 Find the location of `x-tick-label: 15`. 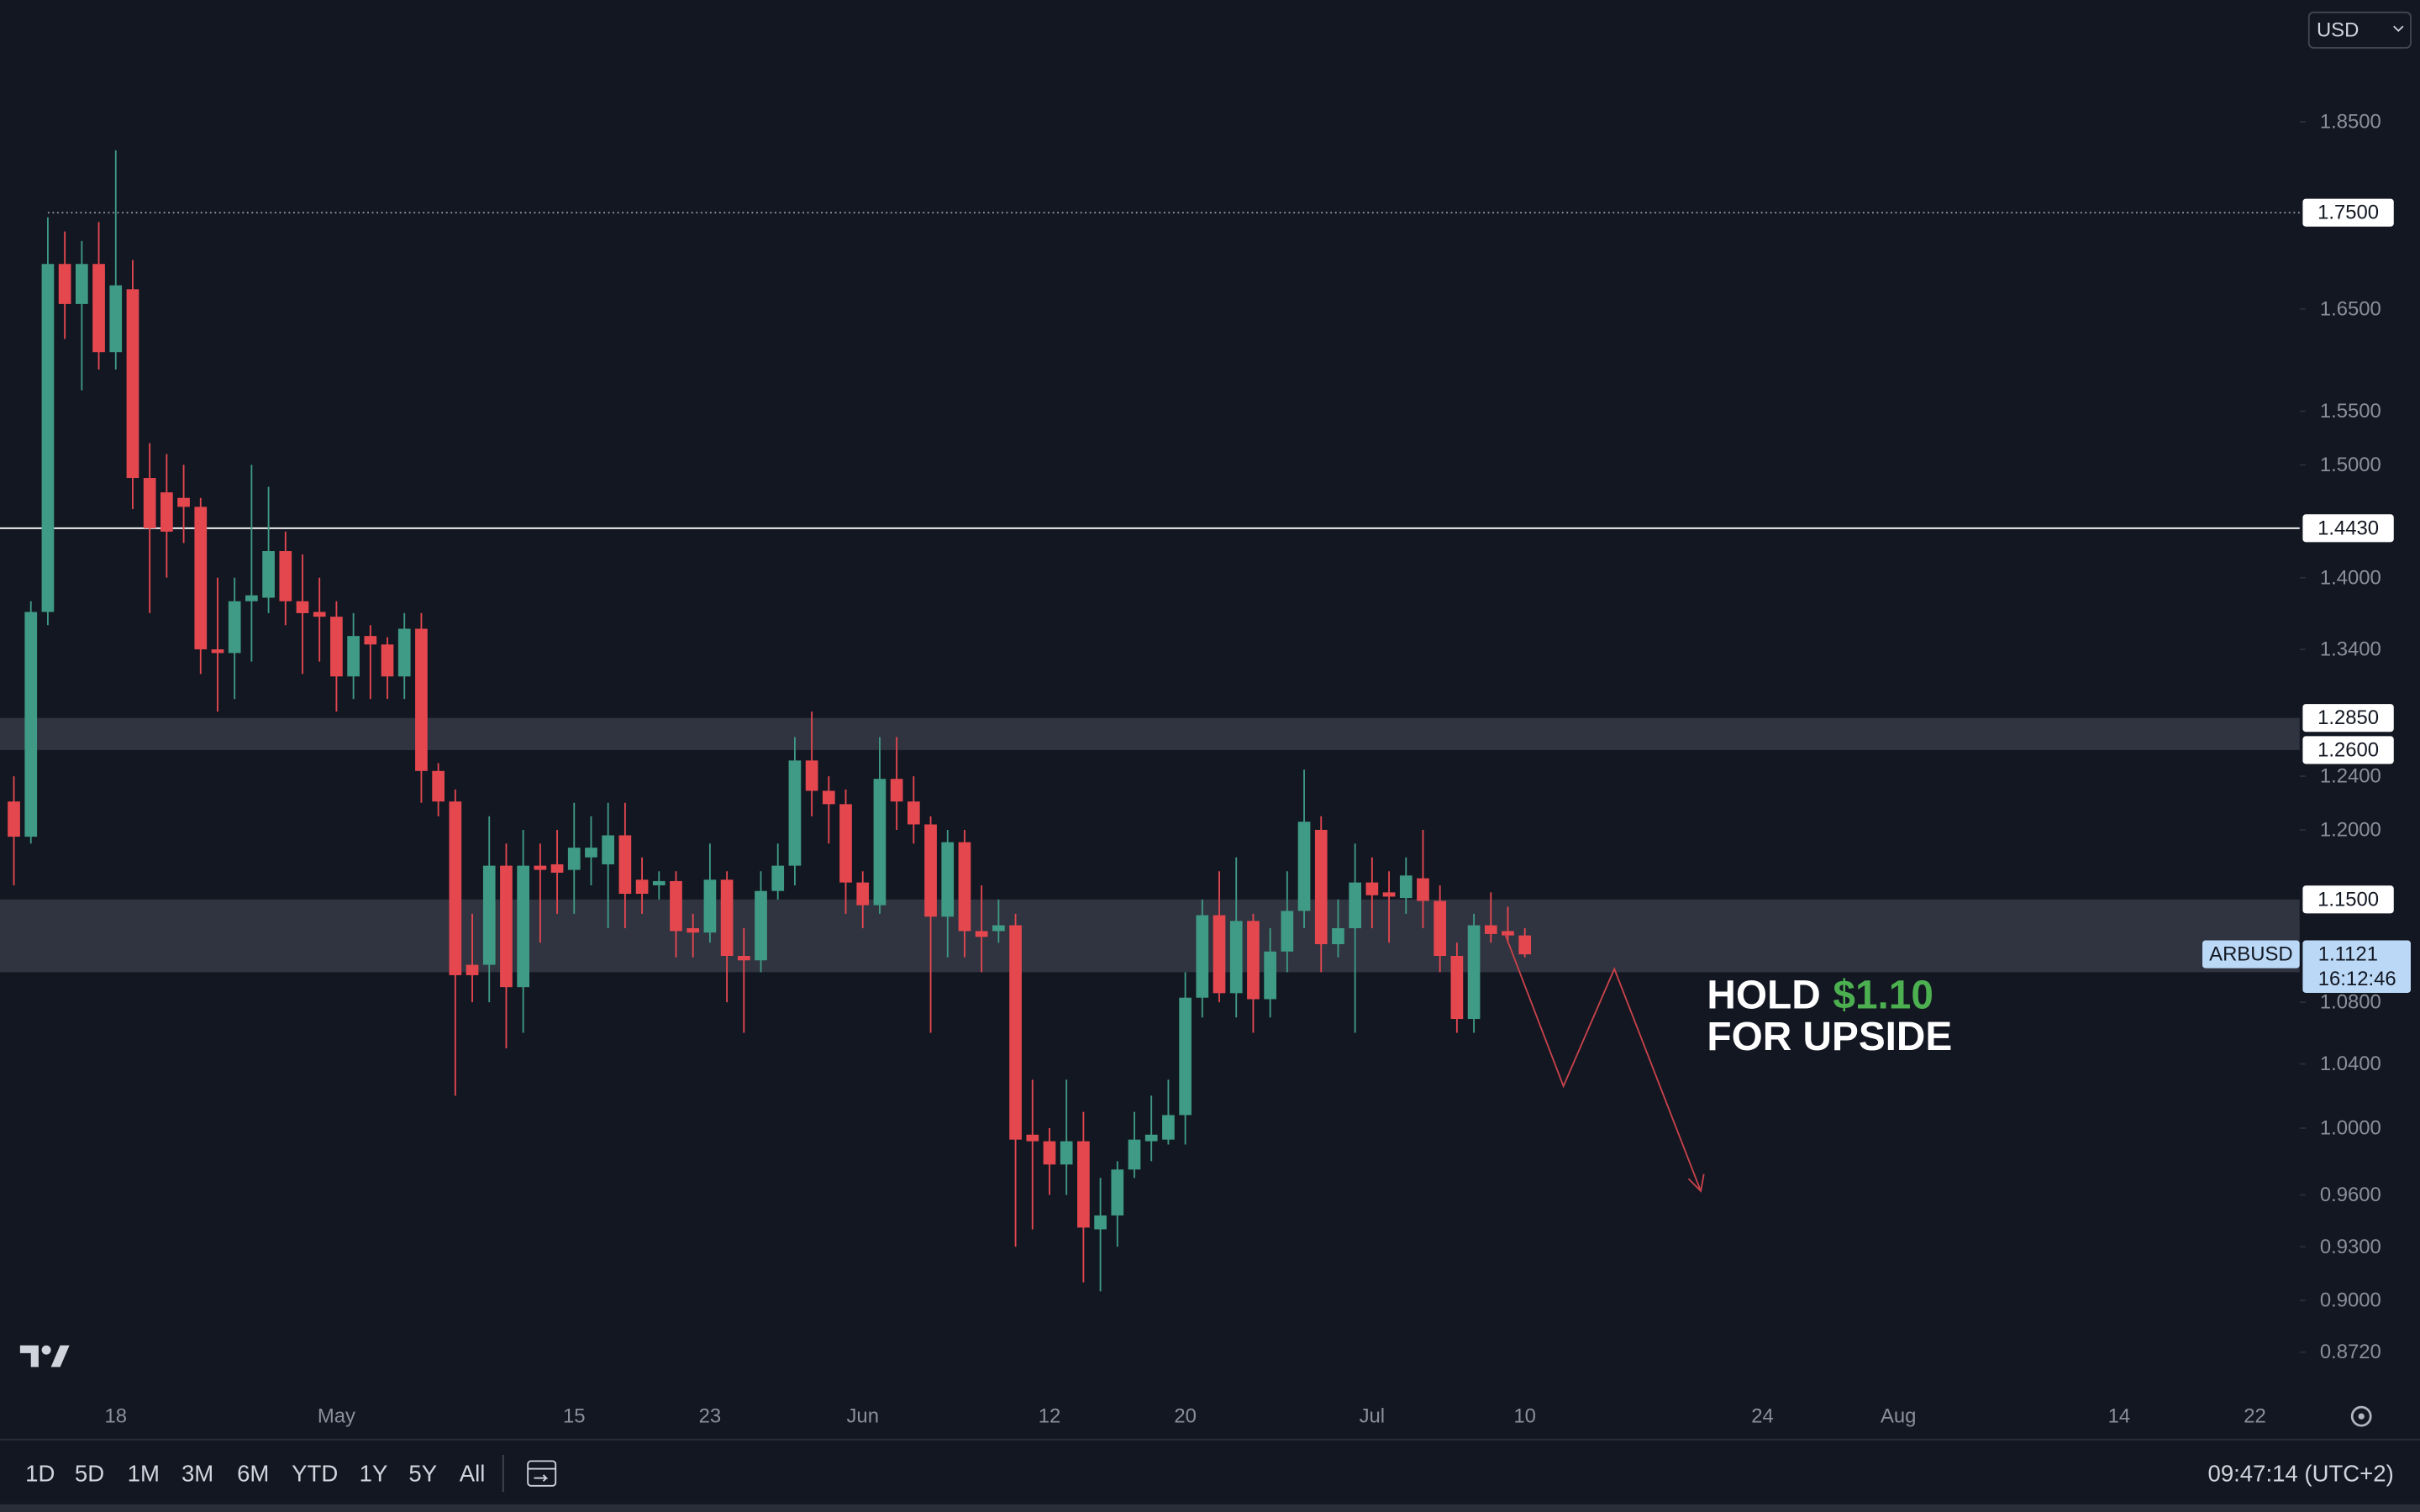

x-tick-label: 15 is located at coordinates (574, 1416).